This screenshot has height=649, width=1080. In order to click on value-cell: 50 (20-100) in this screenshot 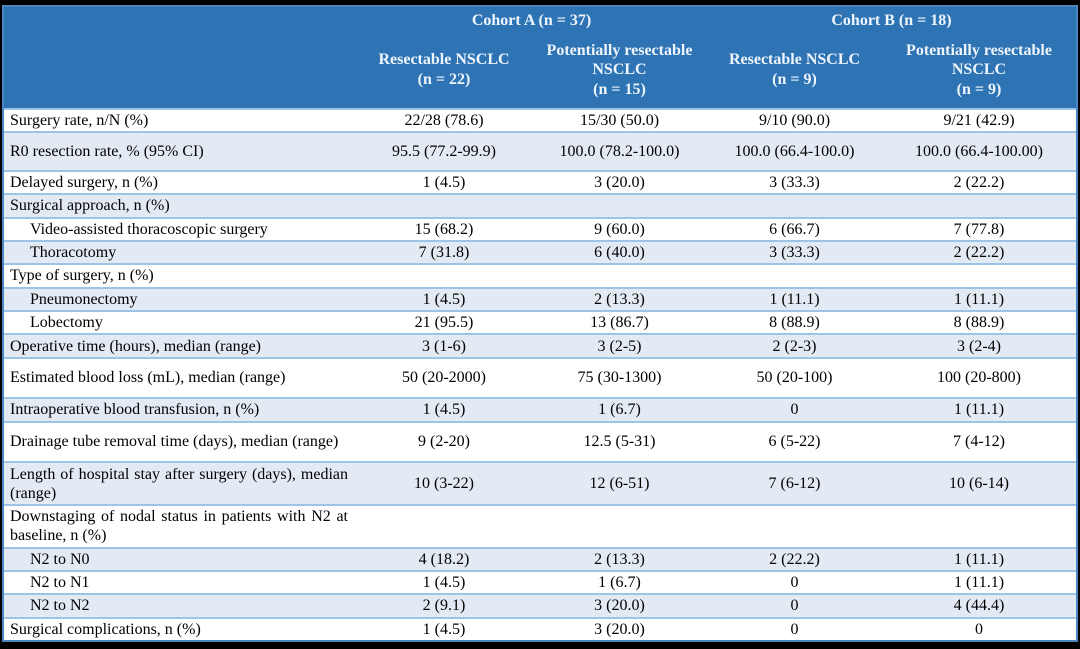, I will do `click(794, 377)`.